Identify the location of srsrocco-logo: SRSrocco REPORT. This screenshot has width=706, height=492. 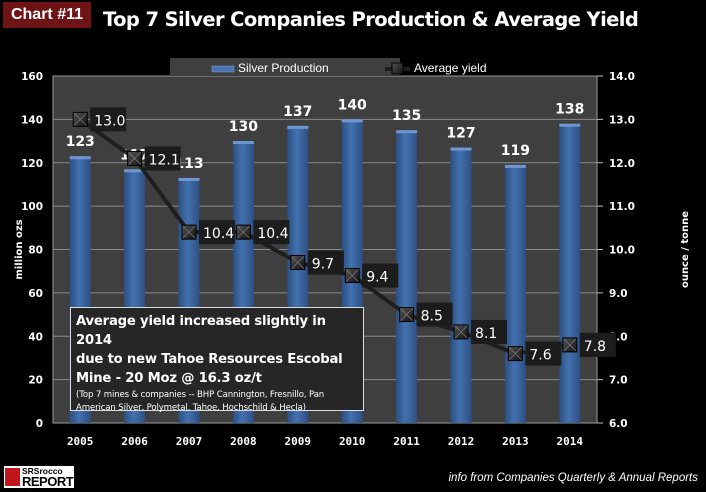
(39, 477).